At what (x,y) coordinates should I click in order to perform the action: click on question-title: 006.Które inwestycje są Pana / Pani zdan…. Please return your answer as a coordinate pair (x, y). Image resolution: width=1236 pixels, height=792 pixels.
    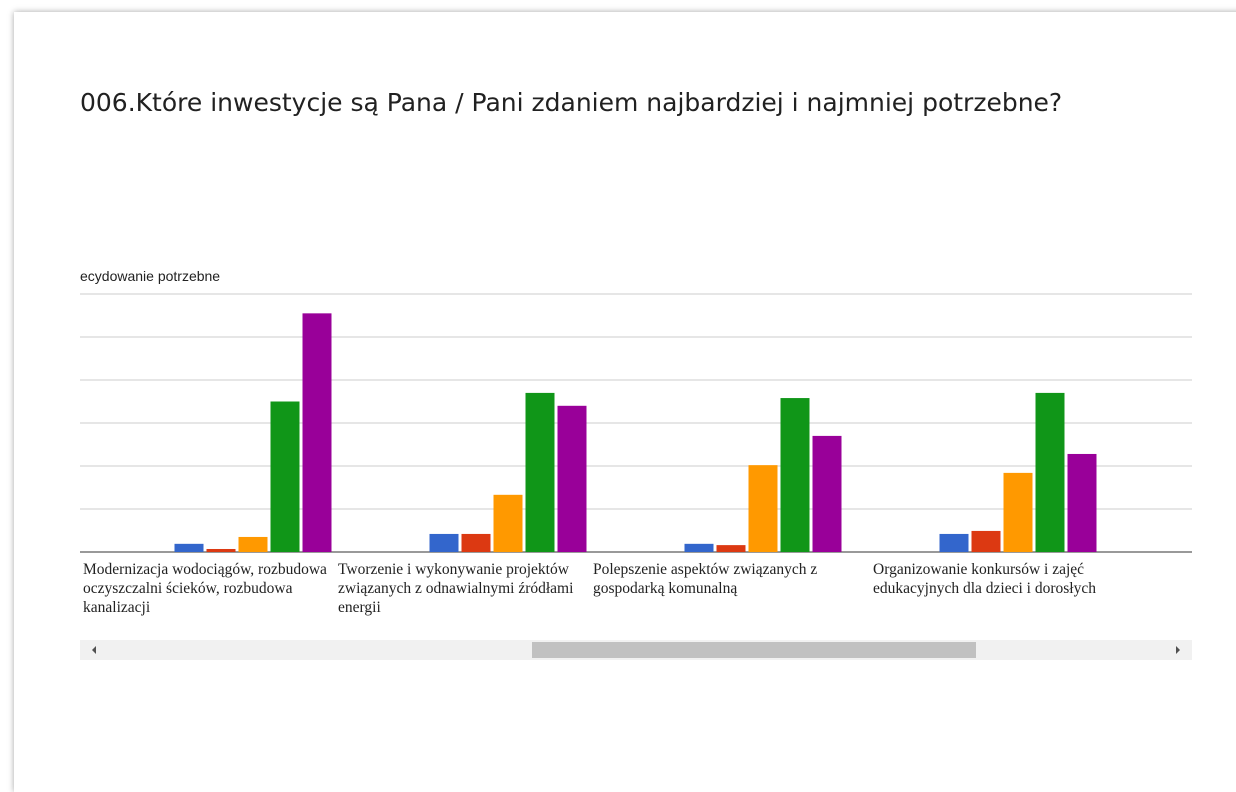
    Looking at the image, I should click on (571, 102).